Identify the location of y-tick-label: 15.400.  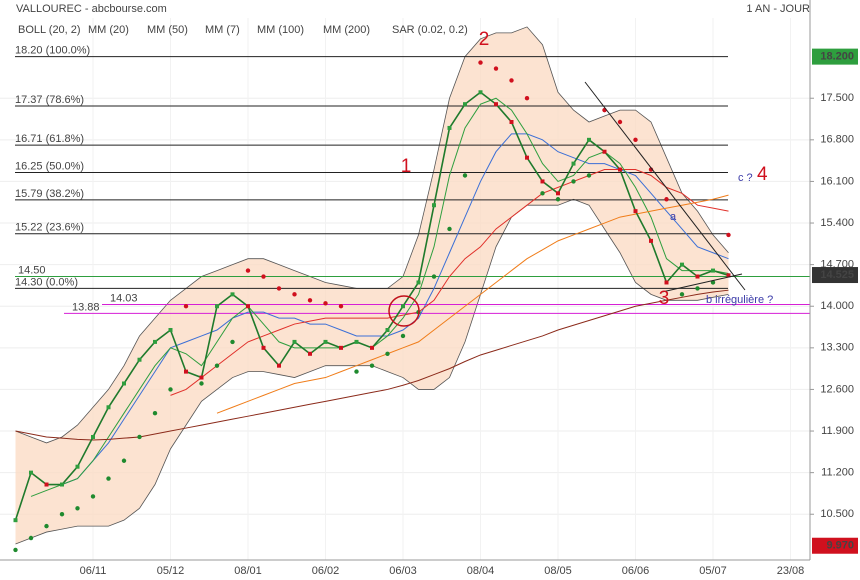
(837, 223).